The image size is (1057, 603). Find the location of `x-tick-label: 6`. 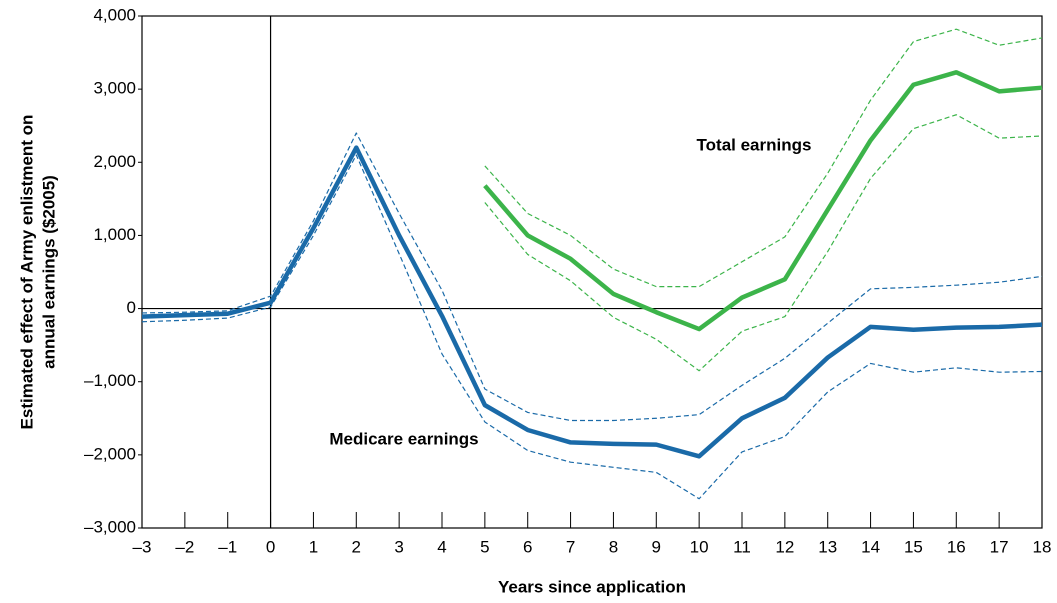

x-tick-label: 6 is located at coordinates (527, 546).